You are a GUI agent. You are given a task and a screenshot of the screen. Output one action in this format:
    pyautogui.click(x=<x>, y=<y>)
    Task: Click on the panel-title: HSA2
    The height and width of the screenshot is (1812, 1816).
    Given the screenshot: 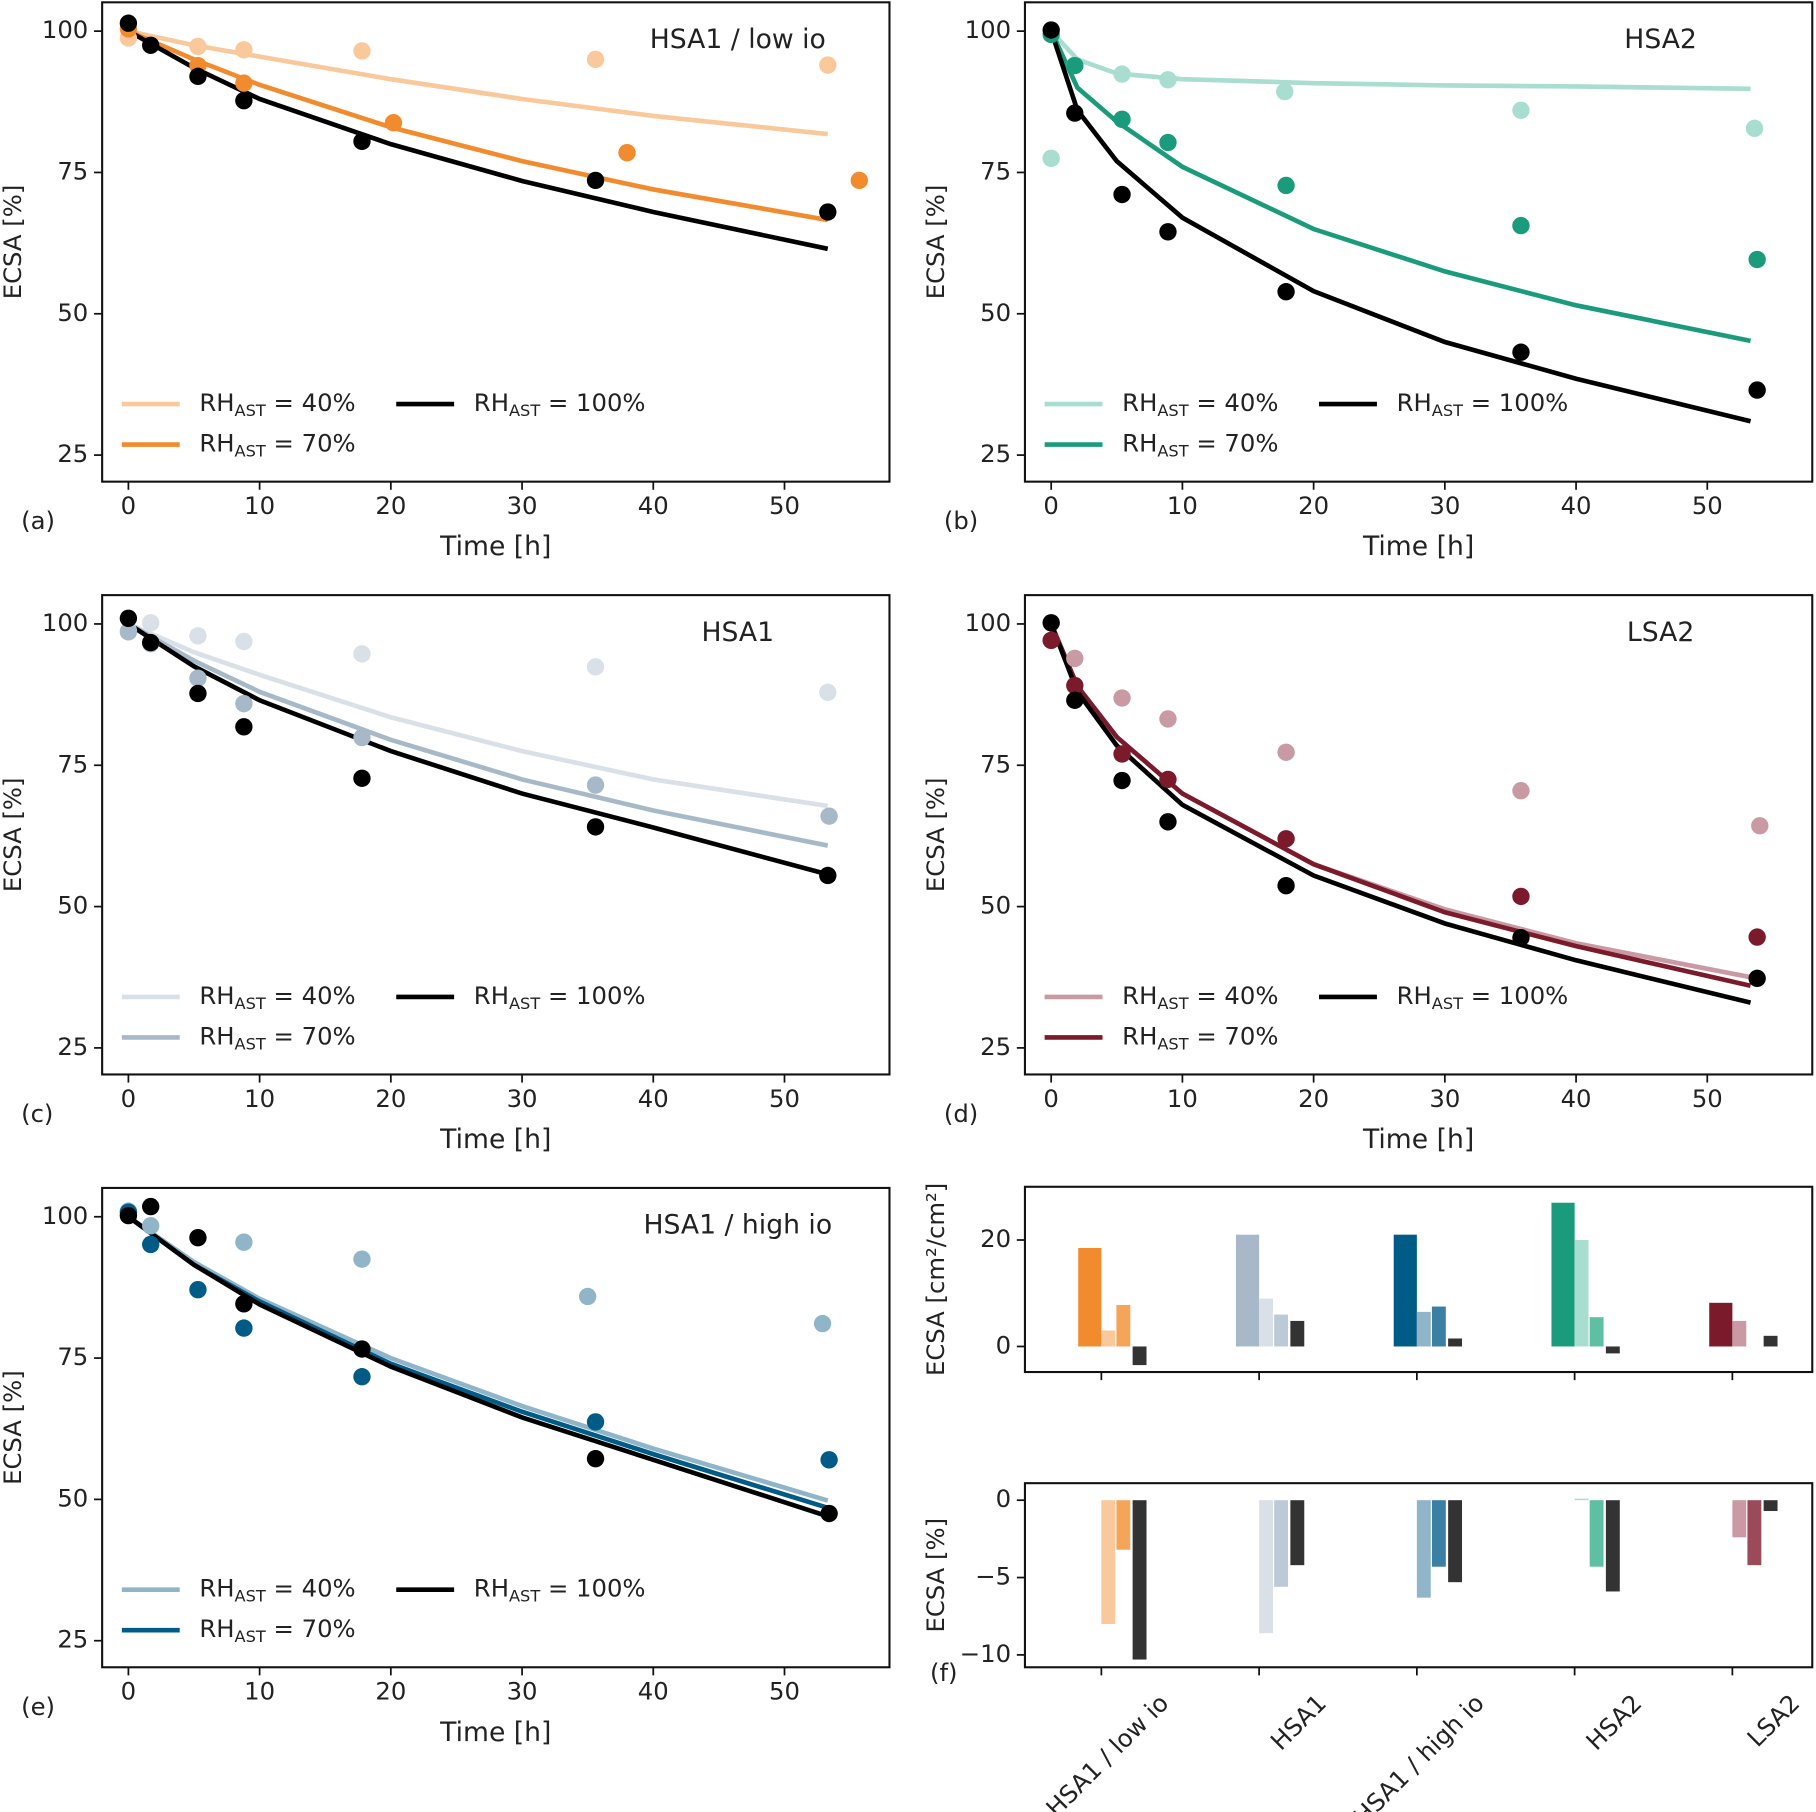 What is the action you would take?
    pyautogui.click(x=1660, y=39)
    